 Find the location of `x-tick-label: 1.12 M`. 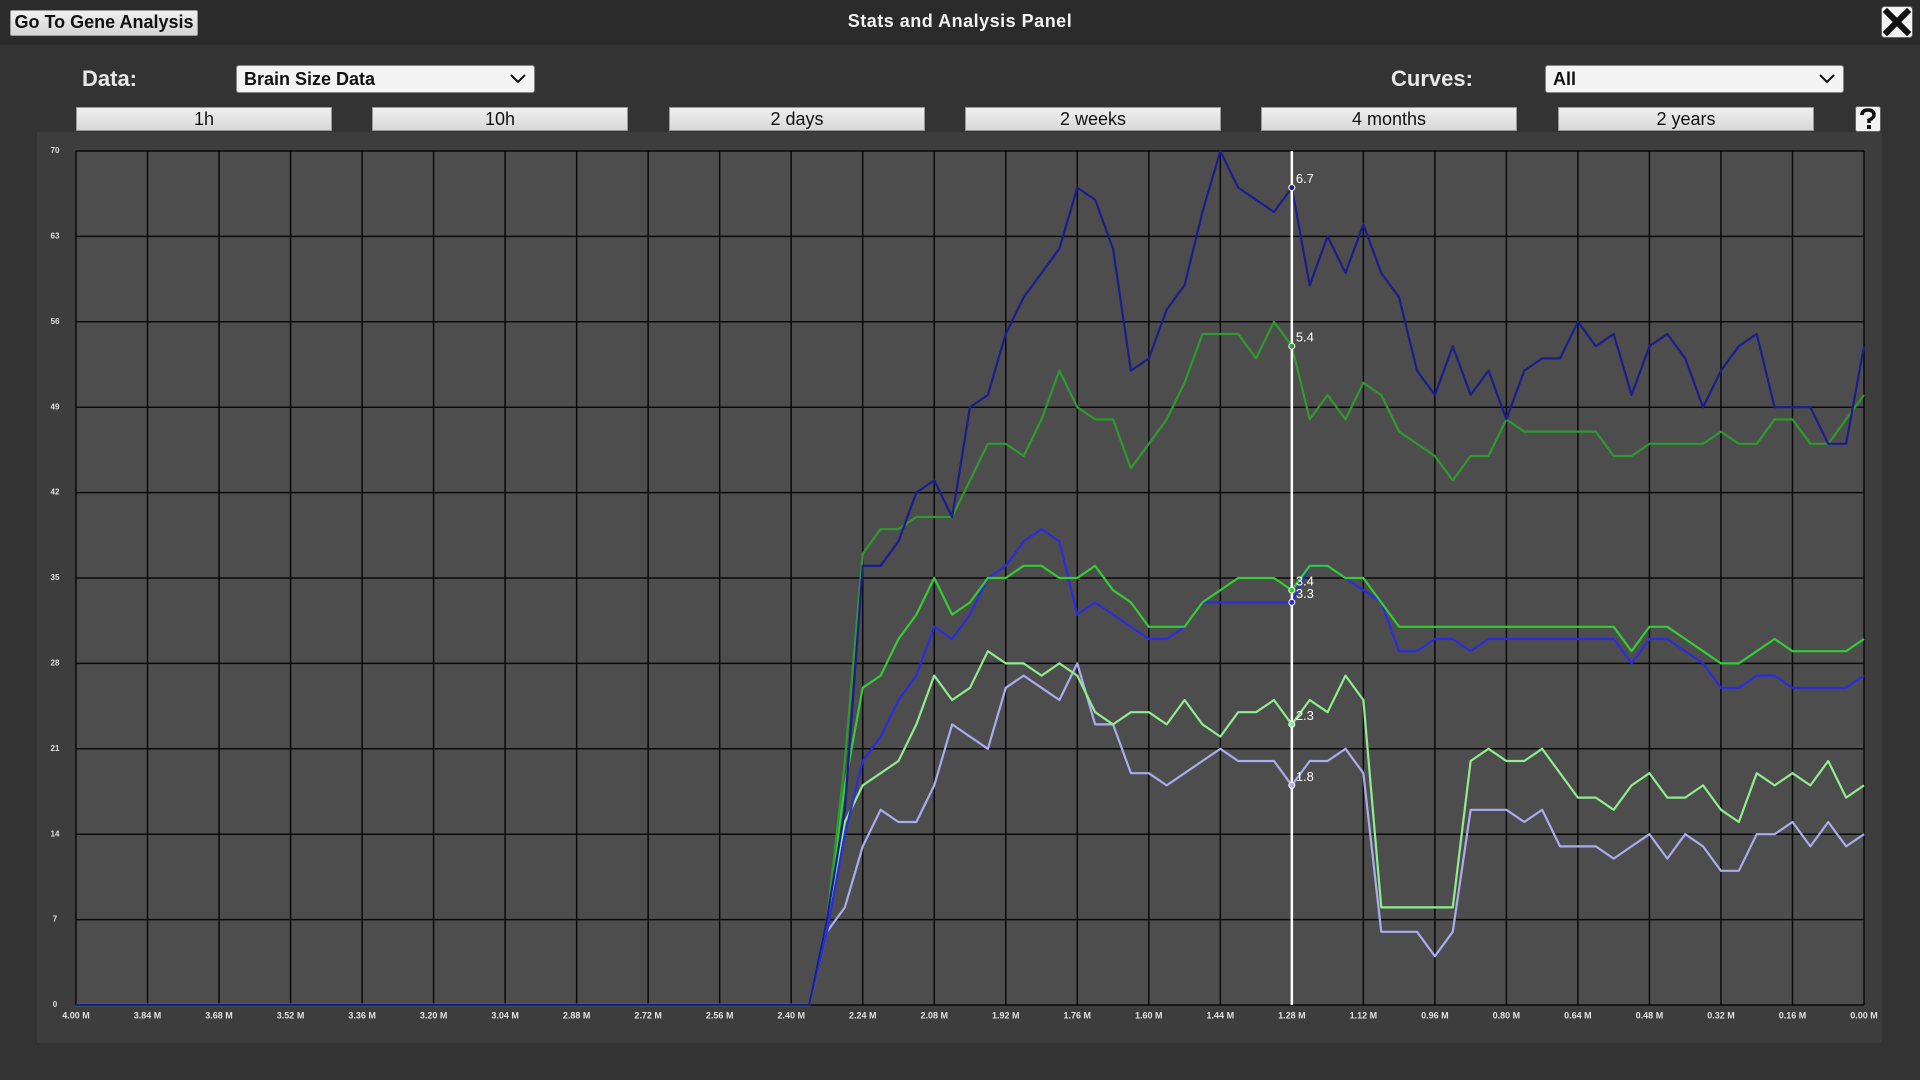

x-tick-label: 1.12 M is located at coordinates (1364, 1015).